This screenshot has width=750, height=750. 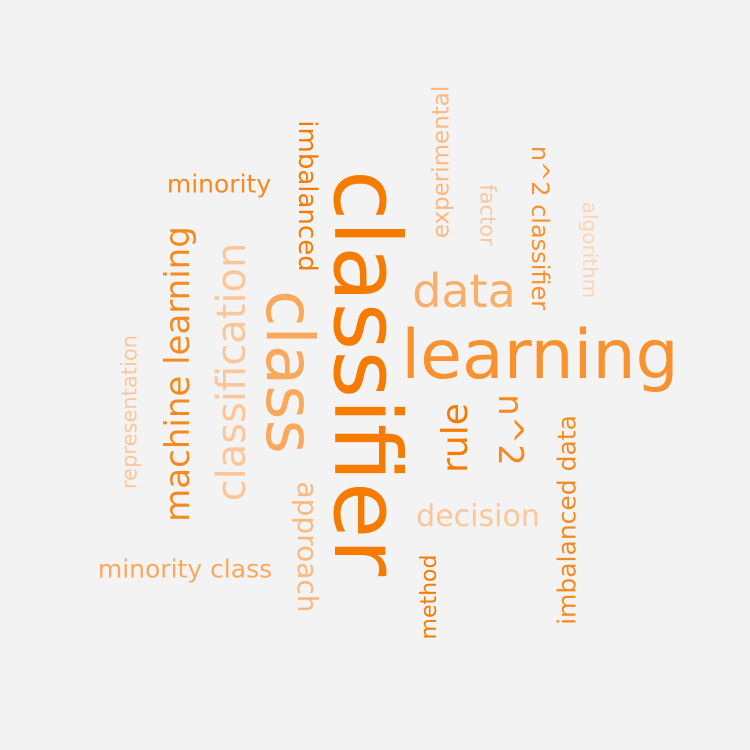 I want to click on word-learning: learning, so click(x=540, y=355).